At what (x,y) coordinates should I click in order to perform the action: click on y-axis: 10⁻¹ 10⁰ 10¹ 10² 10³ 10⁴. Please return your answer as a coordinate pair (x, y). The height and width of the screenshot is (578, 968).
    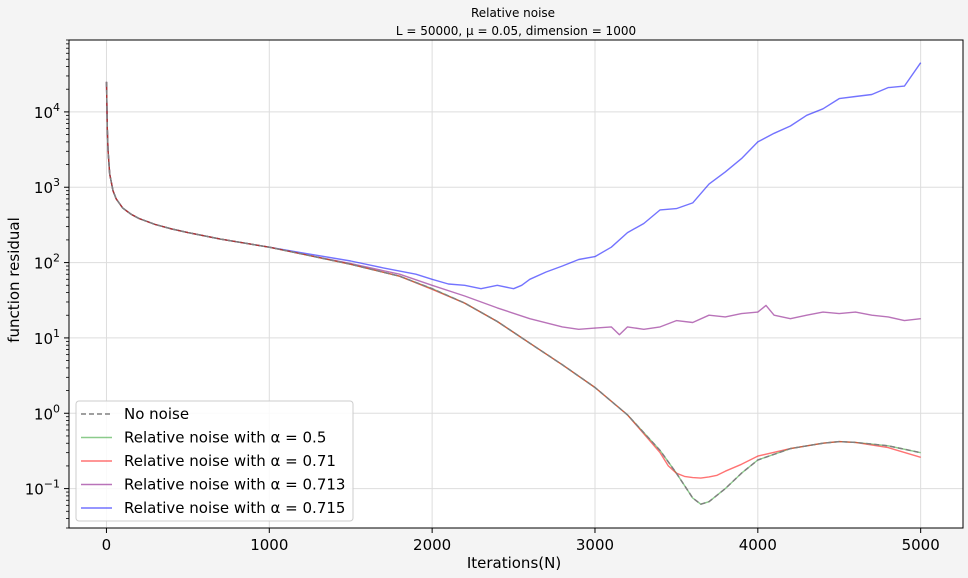
    Looking at the image, I should click on (47, 284).